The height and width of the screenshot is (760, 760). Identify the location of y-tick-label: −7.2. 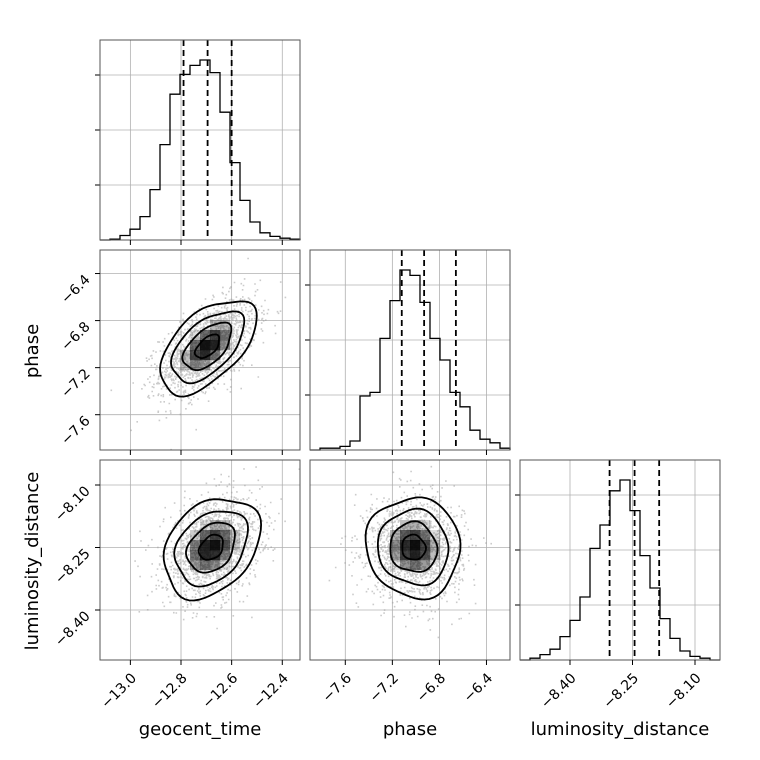
(75, 383).